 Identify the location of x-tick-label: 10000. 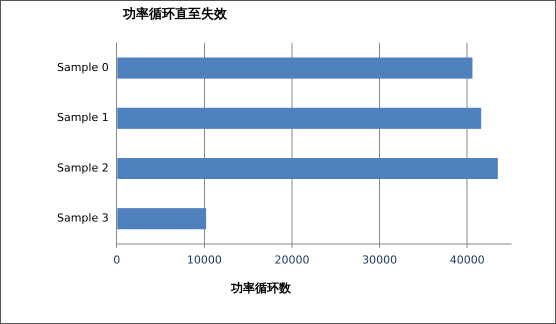
(204, 259).